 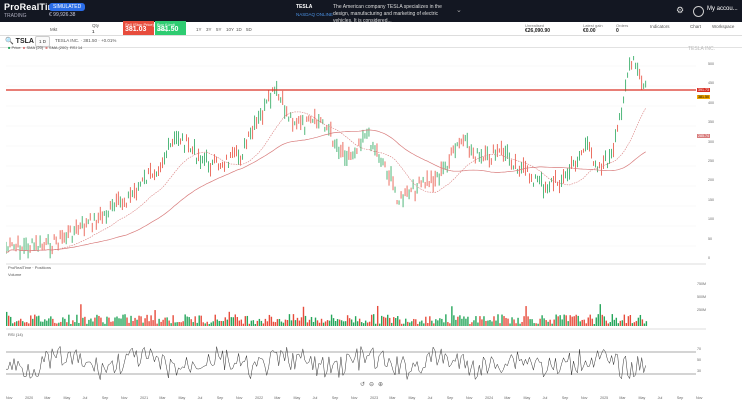 I want to click on chart-button: Chart, so click(x=696, y=26).